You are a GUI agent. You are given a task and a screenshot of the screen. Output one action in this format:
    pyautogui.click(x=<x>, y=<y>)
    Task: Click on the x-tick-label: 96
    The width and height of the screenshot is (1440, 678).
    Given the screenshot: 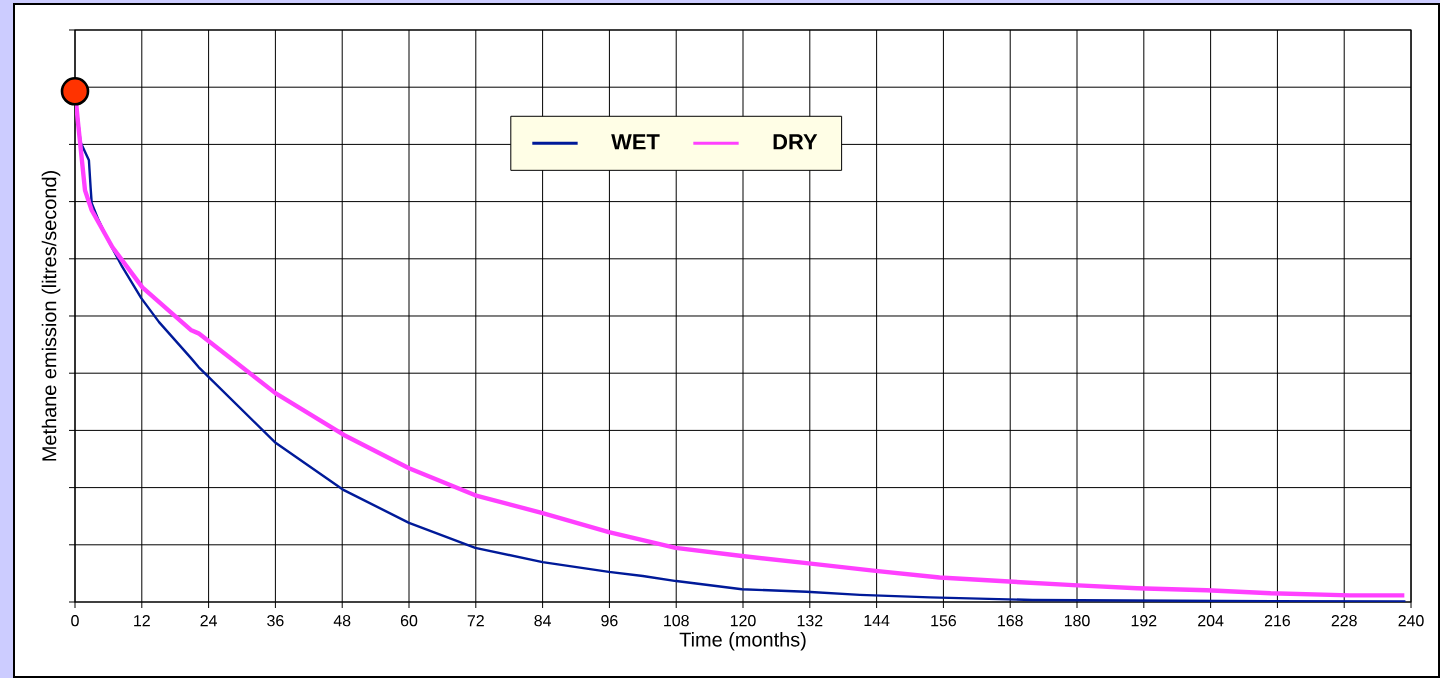 What is the action you would take?
    pyautogui.click(x=609, y=621)
    